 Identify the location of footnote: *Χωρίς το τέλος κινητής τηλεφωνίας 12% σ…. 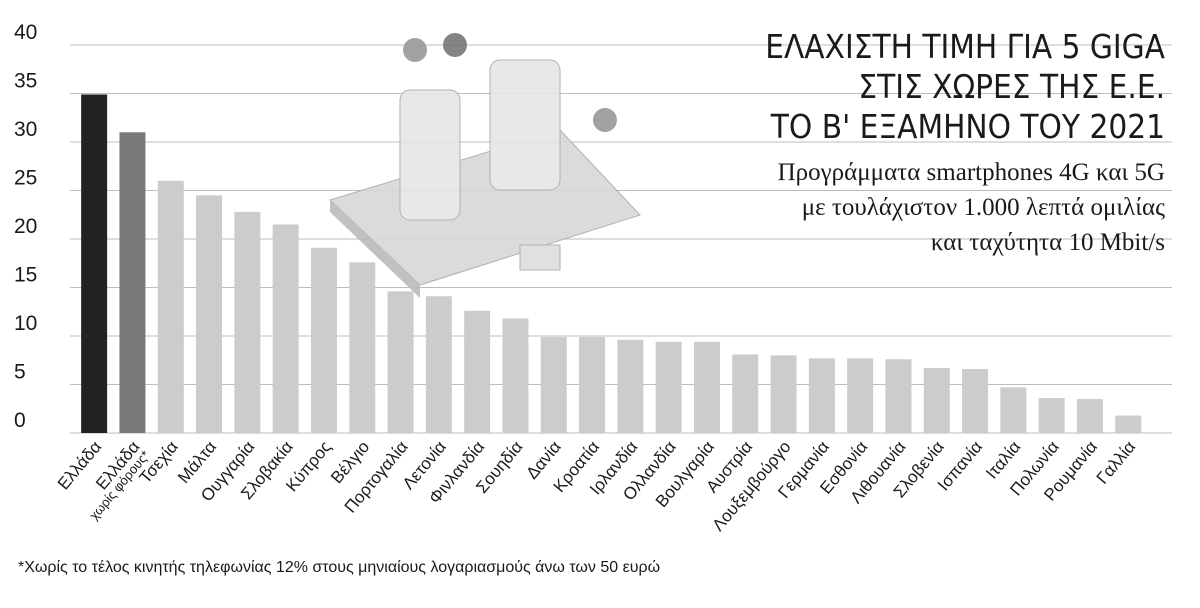
(339, 567).